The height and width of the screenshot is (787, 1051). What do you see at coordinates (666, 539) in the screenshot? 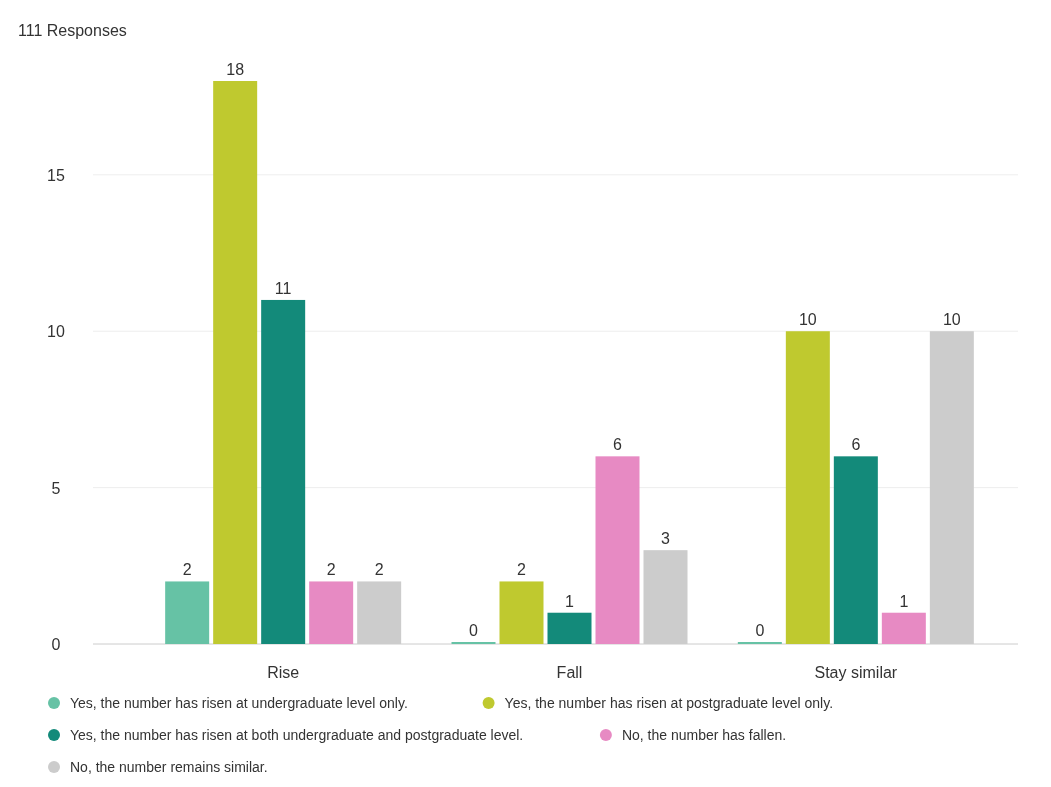
I see `data-label: 3` at bounding box center [666, 539].